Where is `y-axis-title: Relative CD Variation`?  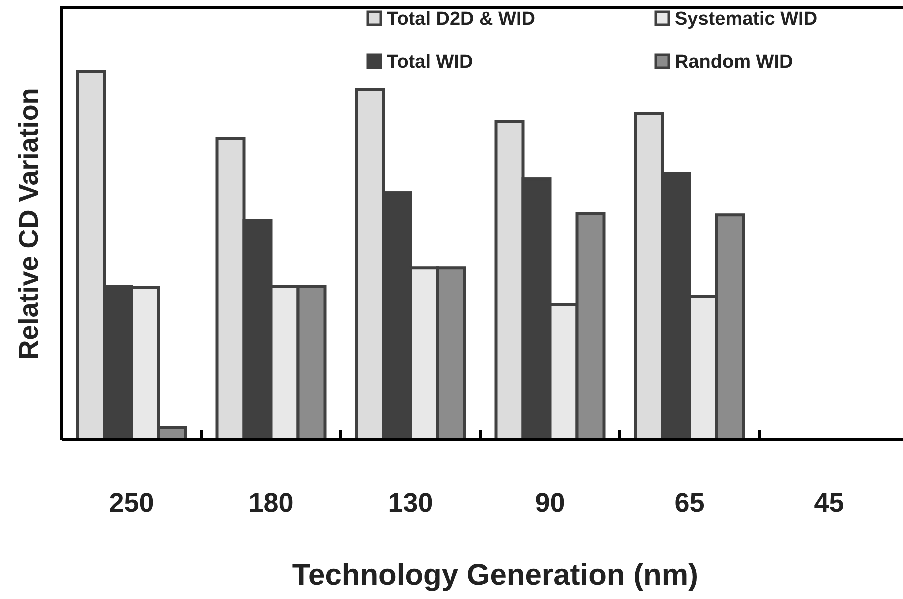 y-axis-title: Relative CD Variation is located at coordinates (29, 224).